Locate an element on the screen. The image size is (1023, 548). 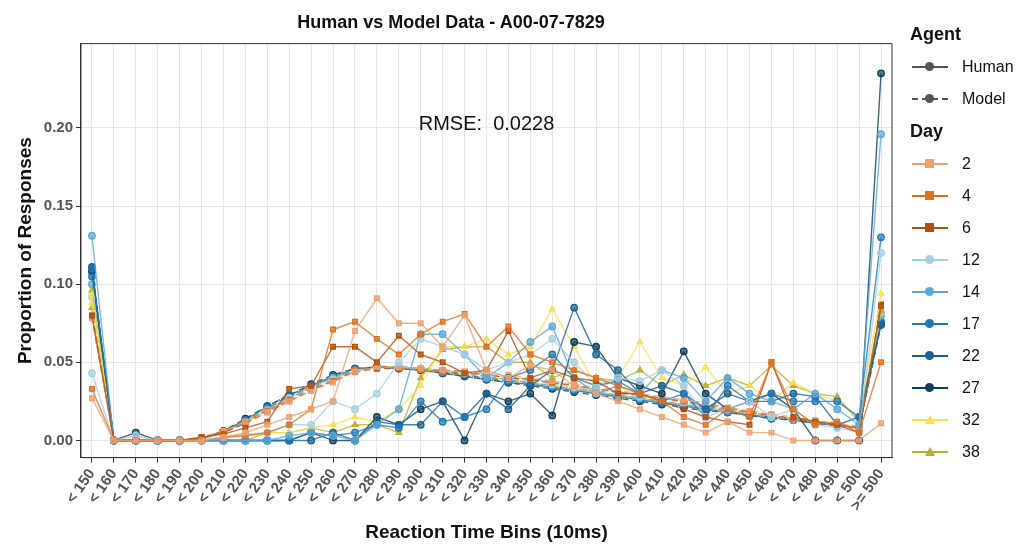
legend-label: 2 is located at coordinates (966, 164).